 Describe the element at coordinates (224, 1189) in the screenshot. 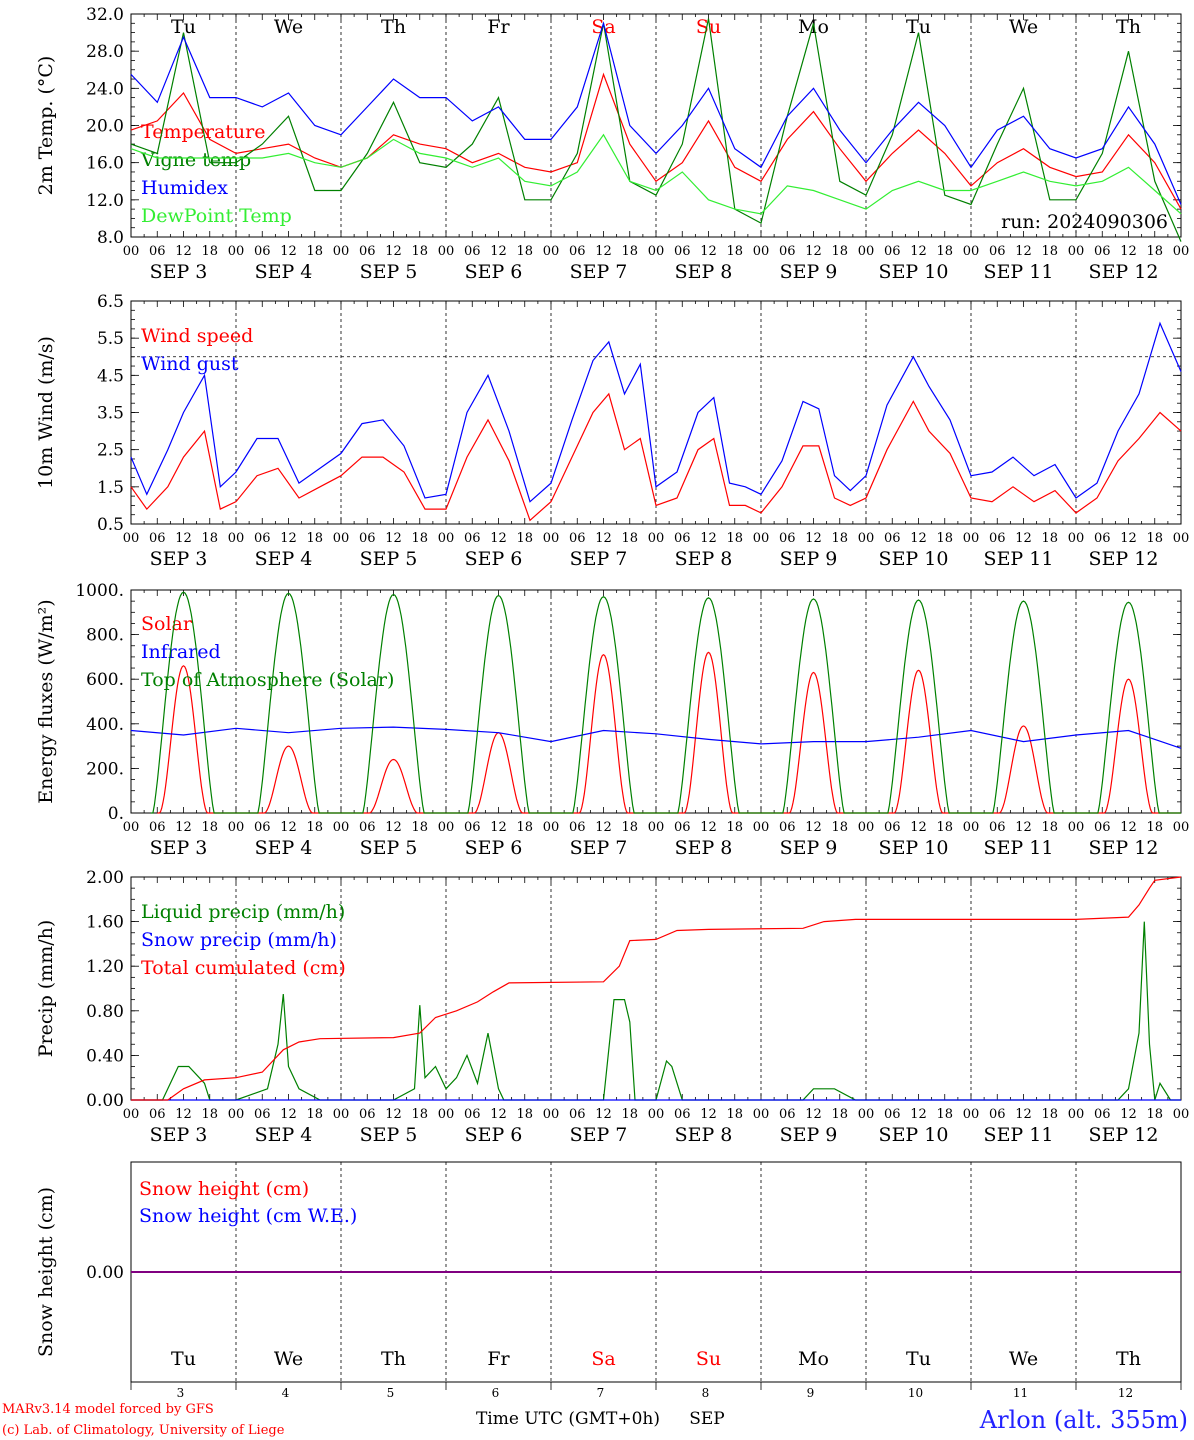

I see `legend-entry: Snow height (cm)` at that location.